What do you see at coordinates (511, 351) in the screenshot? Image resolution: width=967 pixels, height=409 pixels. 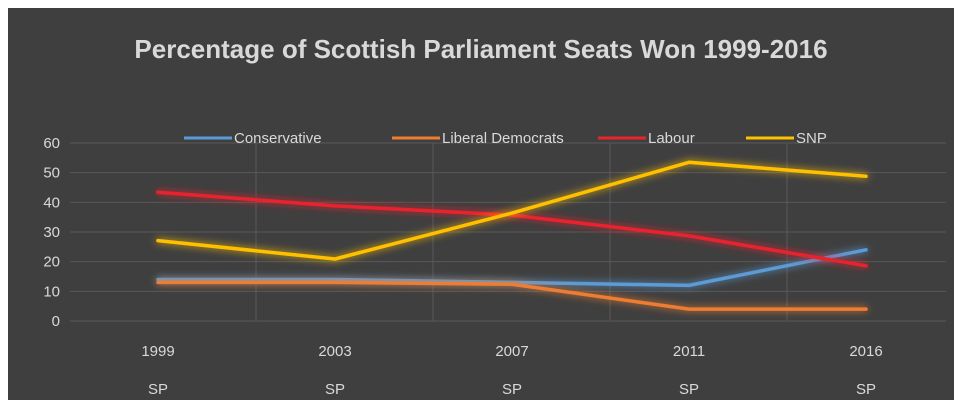 I see `x-tick-label: 2007` at bounding box center [511, 351].